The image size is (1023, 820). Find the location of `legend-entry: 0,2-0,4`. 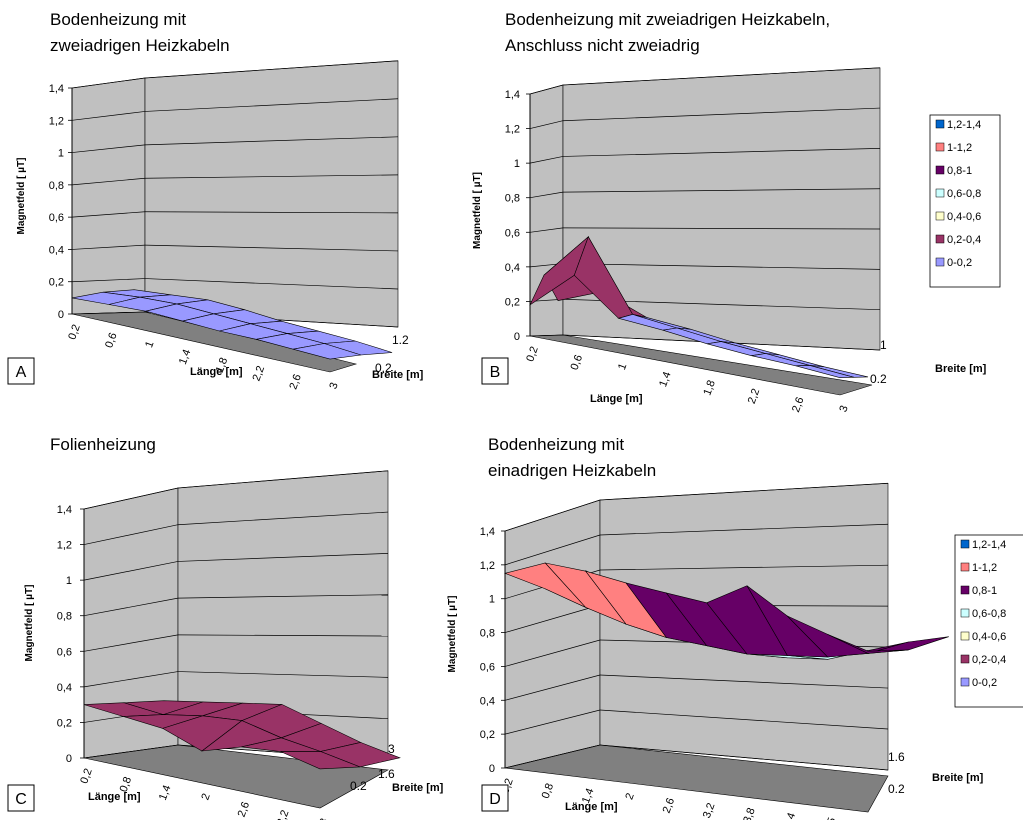

legend-entry: 0,2-0,4 is located at coordinates (964, 240).